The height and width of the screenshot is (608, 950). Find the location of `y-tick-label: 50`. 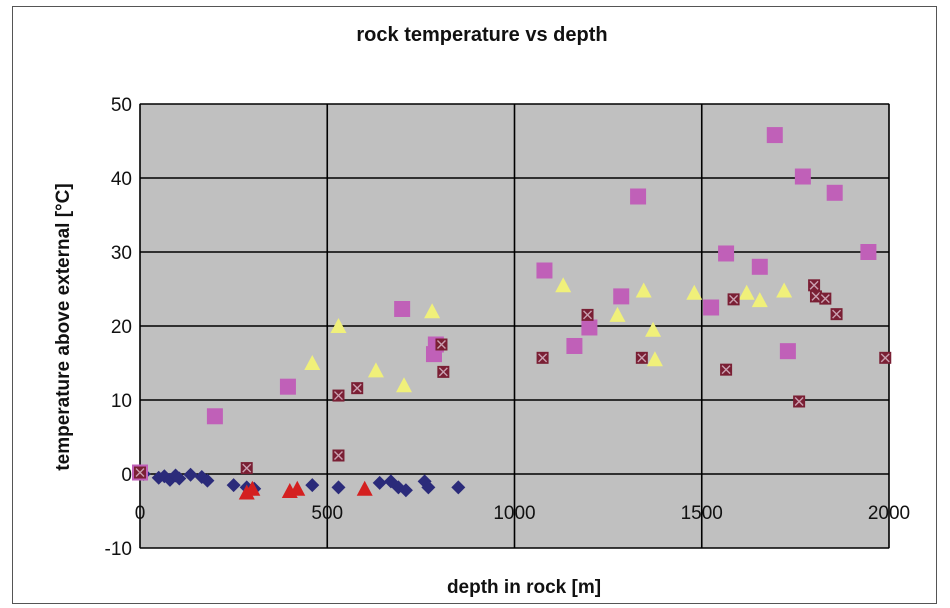

y-tick-label: 50 is located at coordinates (121, 105).